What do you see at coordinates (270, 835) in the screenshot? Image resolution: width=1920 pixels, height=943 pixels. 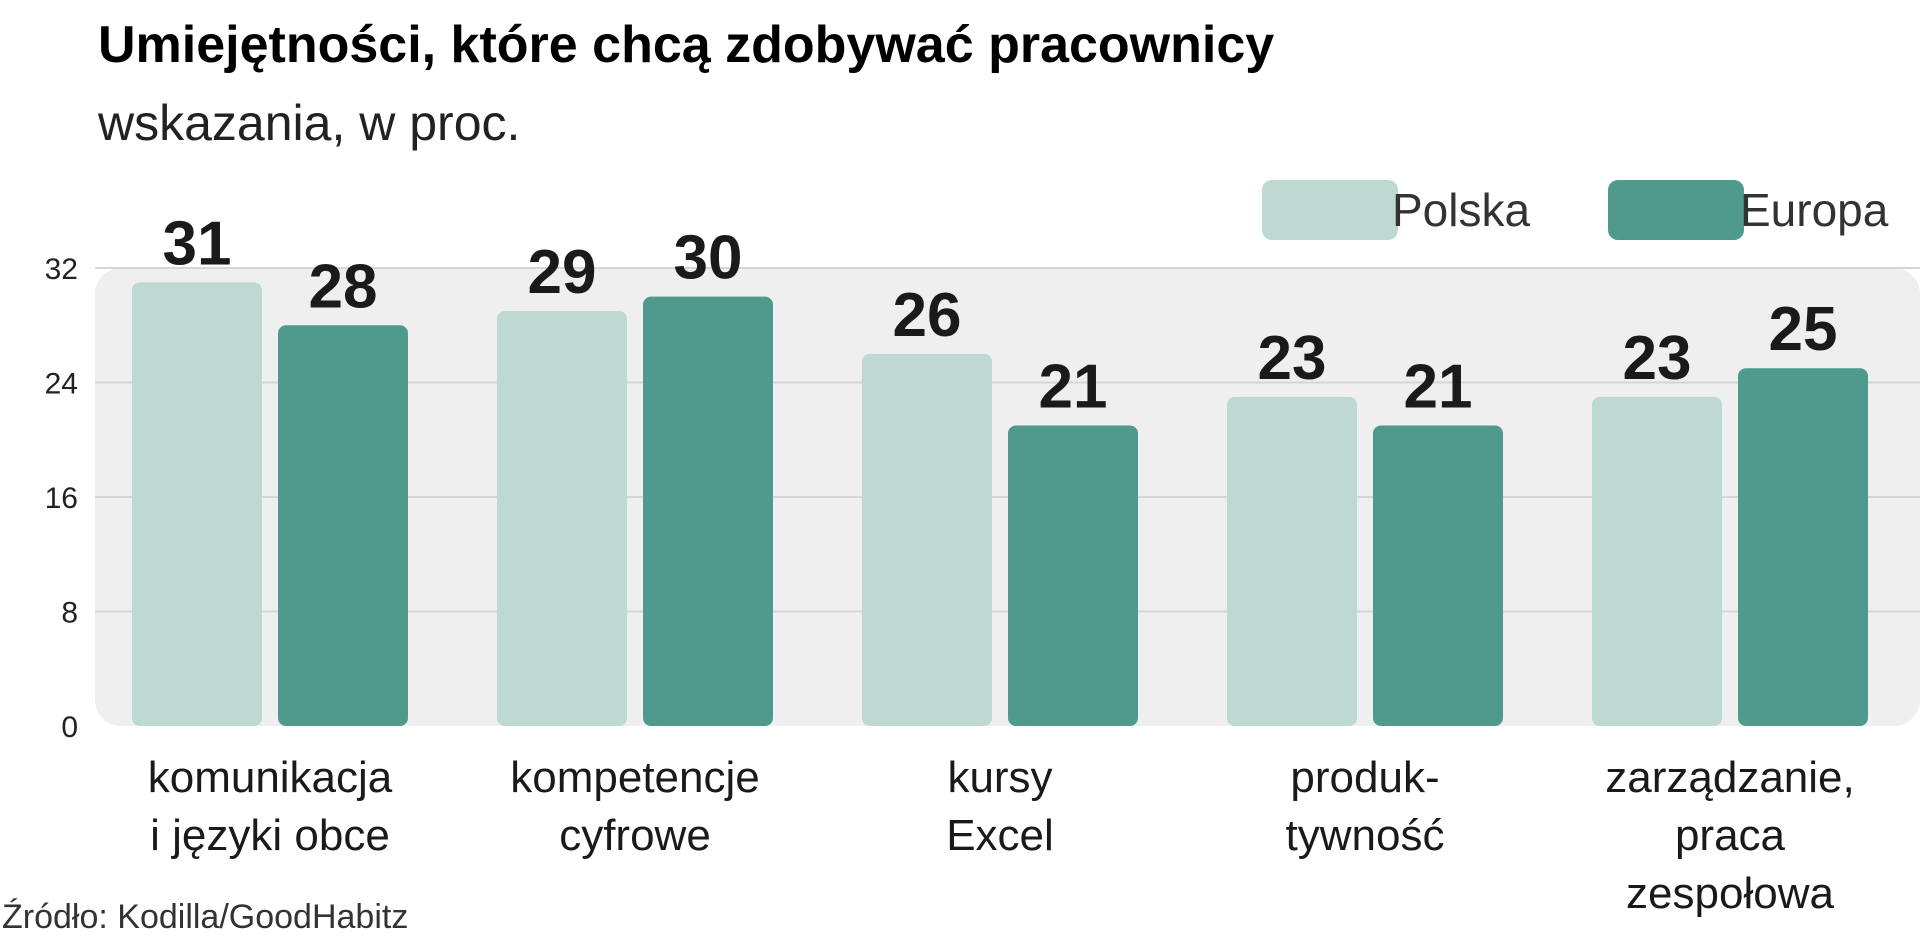 I see `category-label: i języki obce` at bounding box center [270, 835].